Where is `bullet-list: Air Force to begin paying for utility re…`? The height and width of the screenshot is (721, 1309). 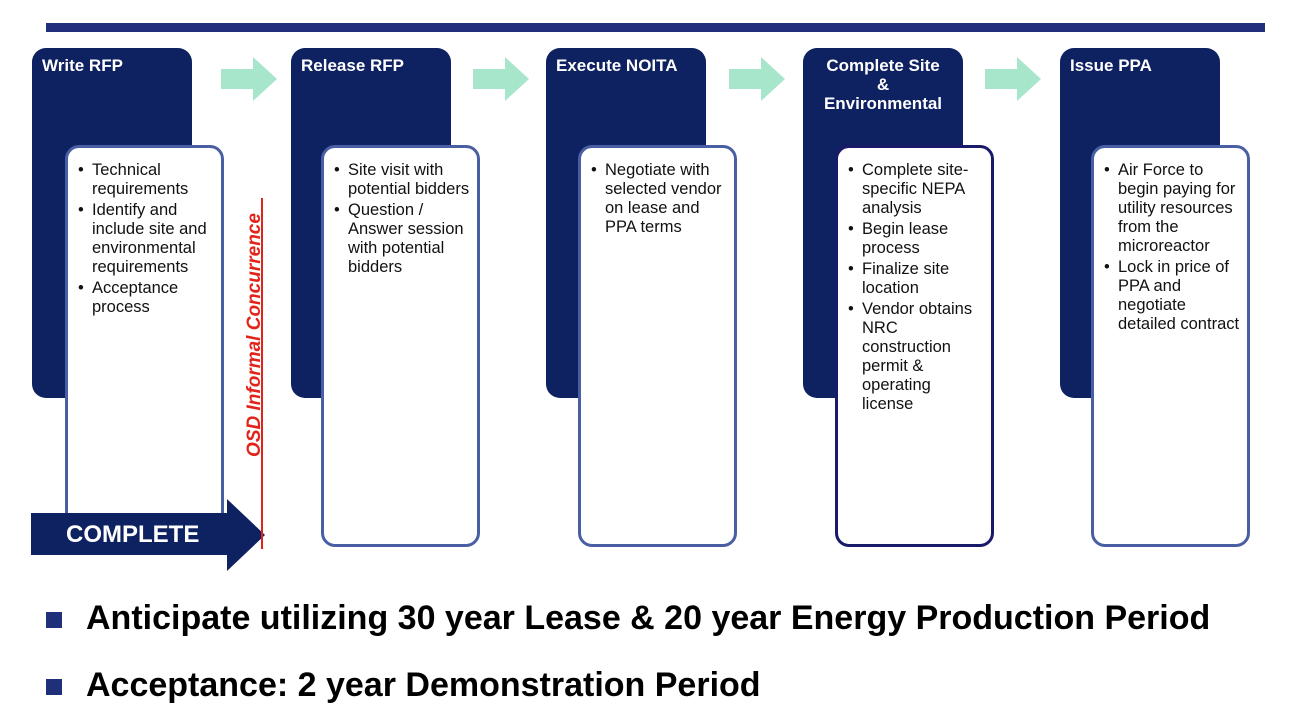 bullet-list: Air Force to begin paying for utility re… is located at coordinates (1170, 241).